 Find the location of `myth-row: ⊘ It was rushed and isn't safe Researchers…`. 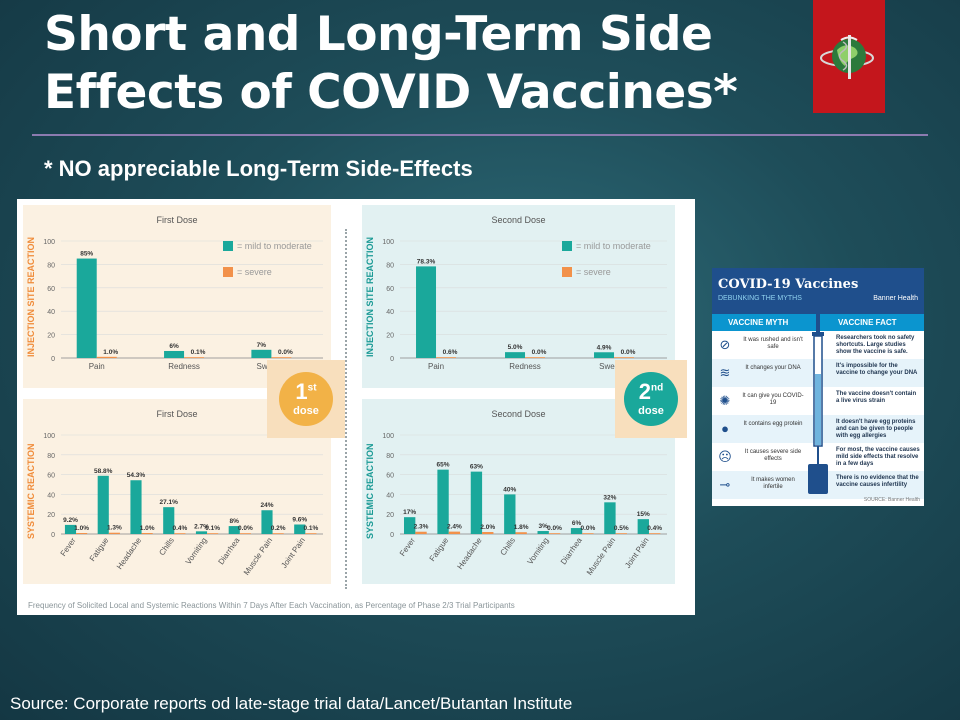

myth-row: ⊘ It was rushed and isn't safe Researchers… is located at coordinates (818, 345).